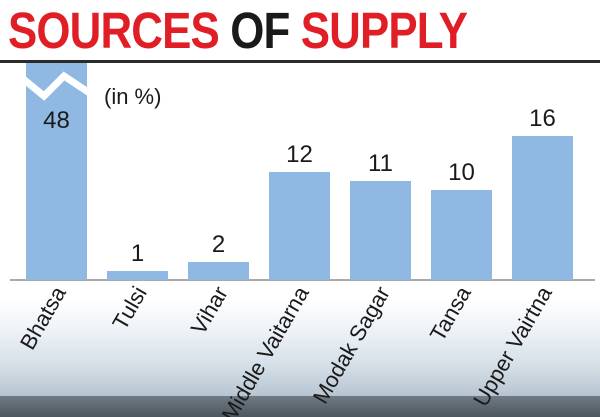  Describe the element at coordinates (56, 171) in the screenshot. I see `bar-bhatsa` at that location.